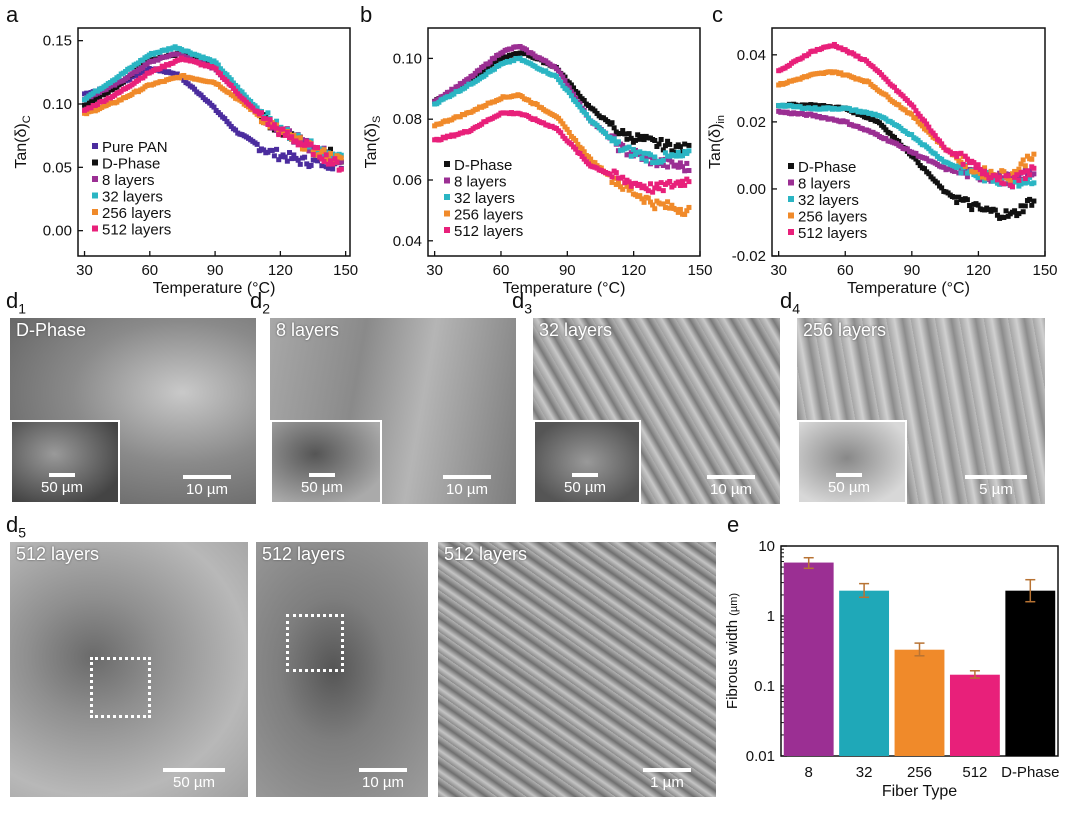 The height and width of the screenshot is (815, 1080). I want to click on inset-scale-bar: 50 µm, so click(585, 484).